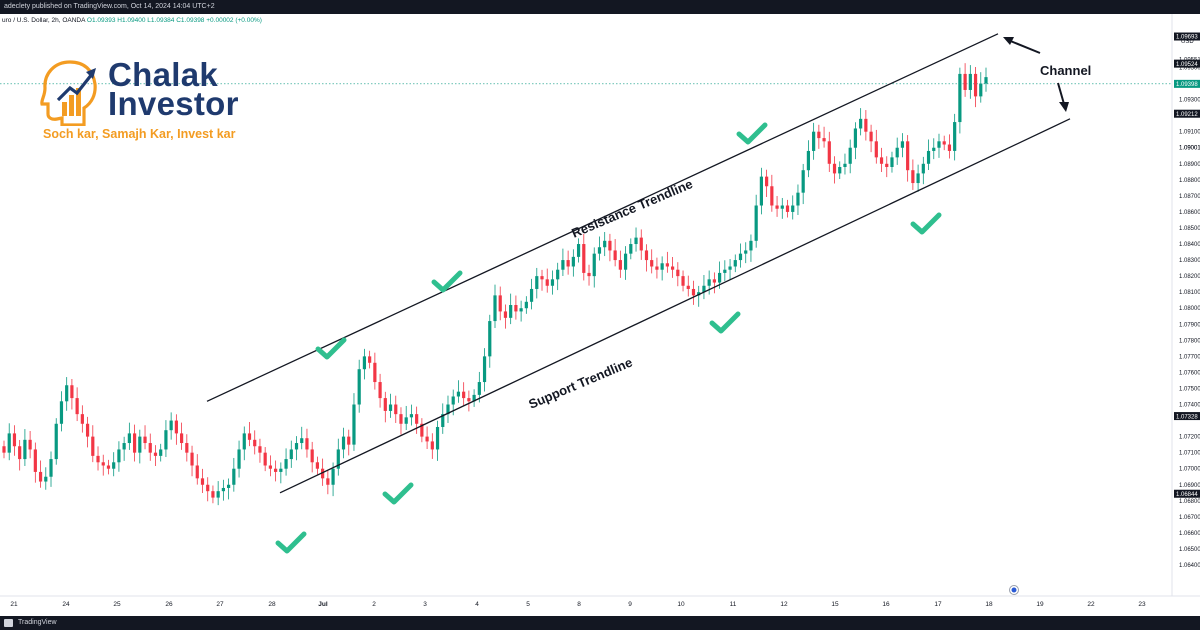  I want to click on high-value: H1.09400, so click(131, 20).